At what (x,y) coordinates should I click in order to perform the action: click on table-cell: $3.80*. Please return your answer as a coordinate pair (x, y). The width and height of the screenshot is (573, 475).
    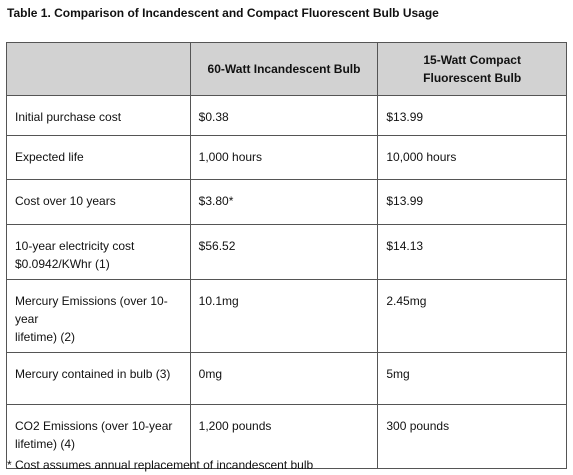
    Looking at the image, I should click on (284, 202).